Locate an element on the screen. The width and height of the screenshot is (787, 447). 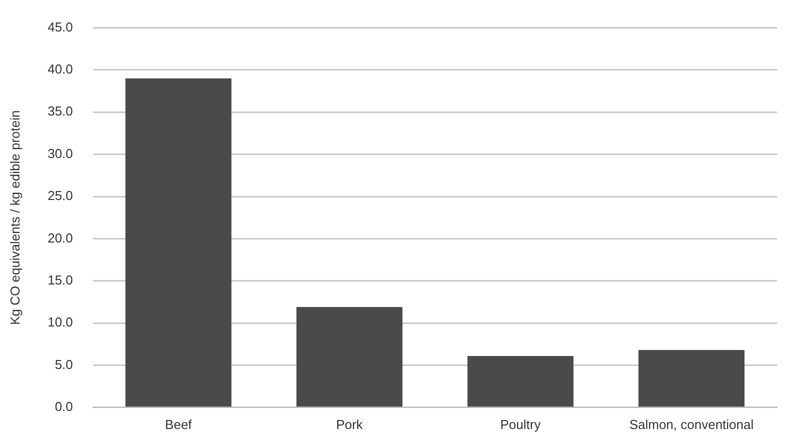
x-tick-label: Poultry is located at coordinates (521, 424).